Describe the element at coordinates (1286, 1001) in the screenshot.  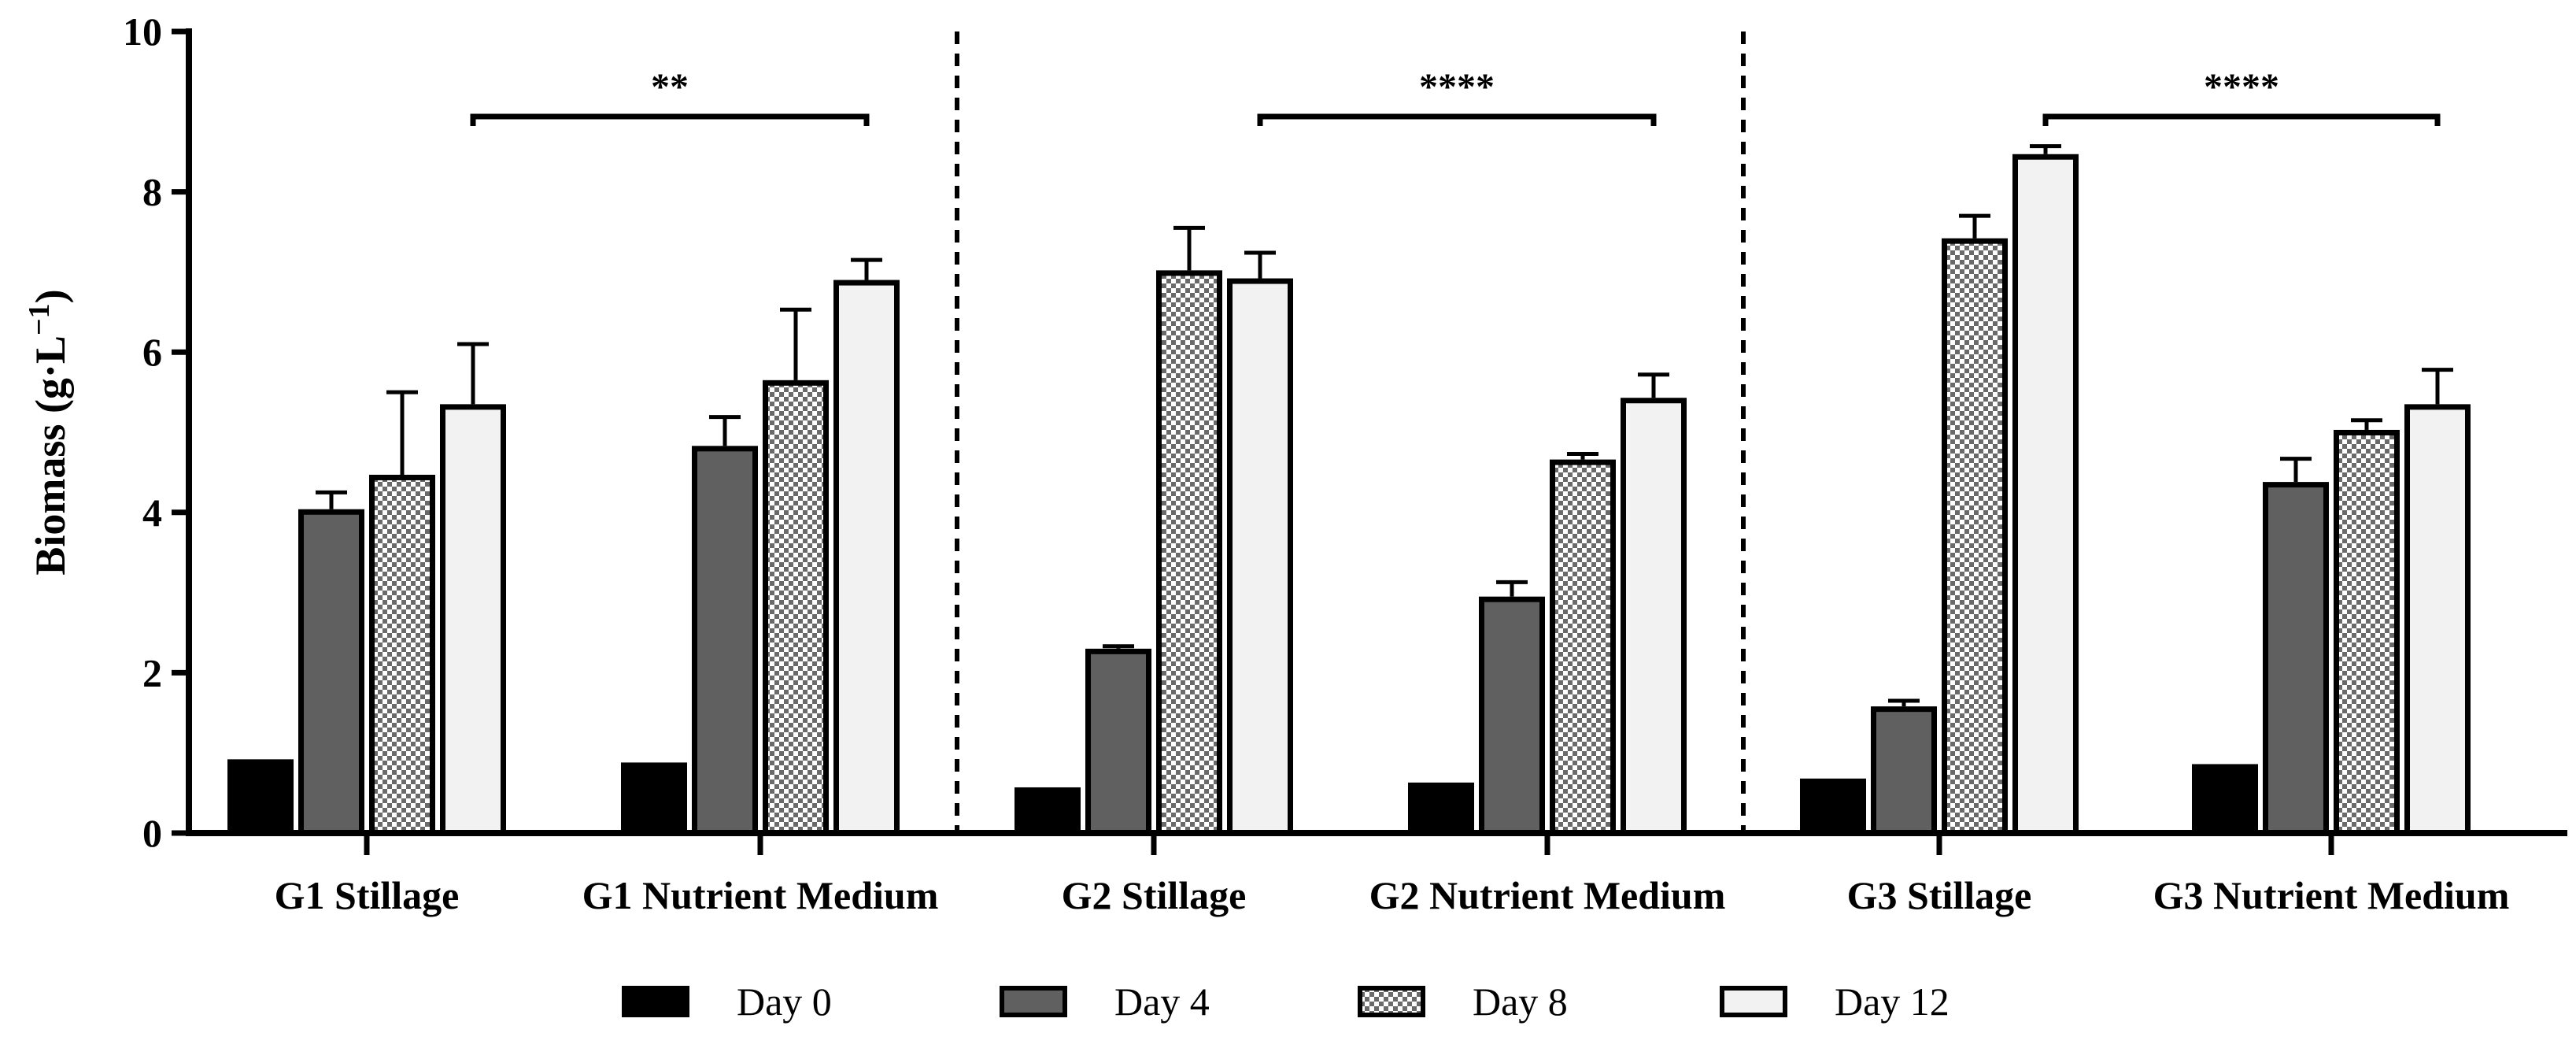
I see `legend: Day 0 Day 4 Day 8 Day 12` at that location.